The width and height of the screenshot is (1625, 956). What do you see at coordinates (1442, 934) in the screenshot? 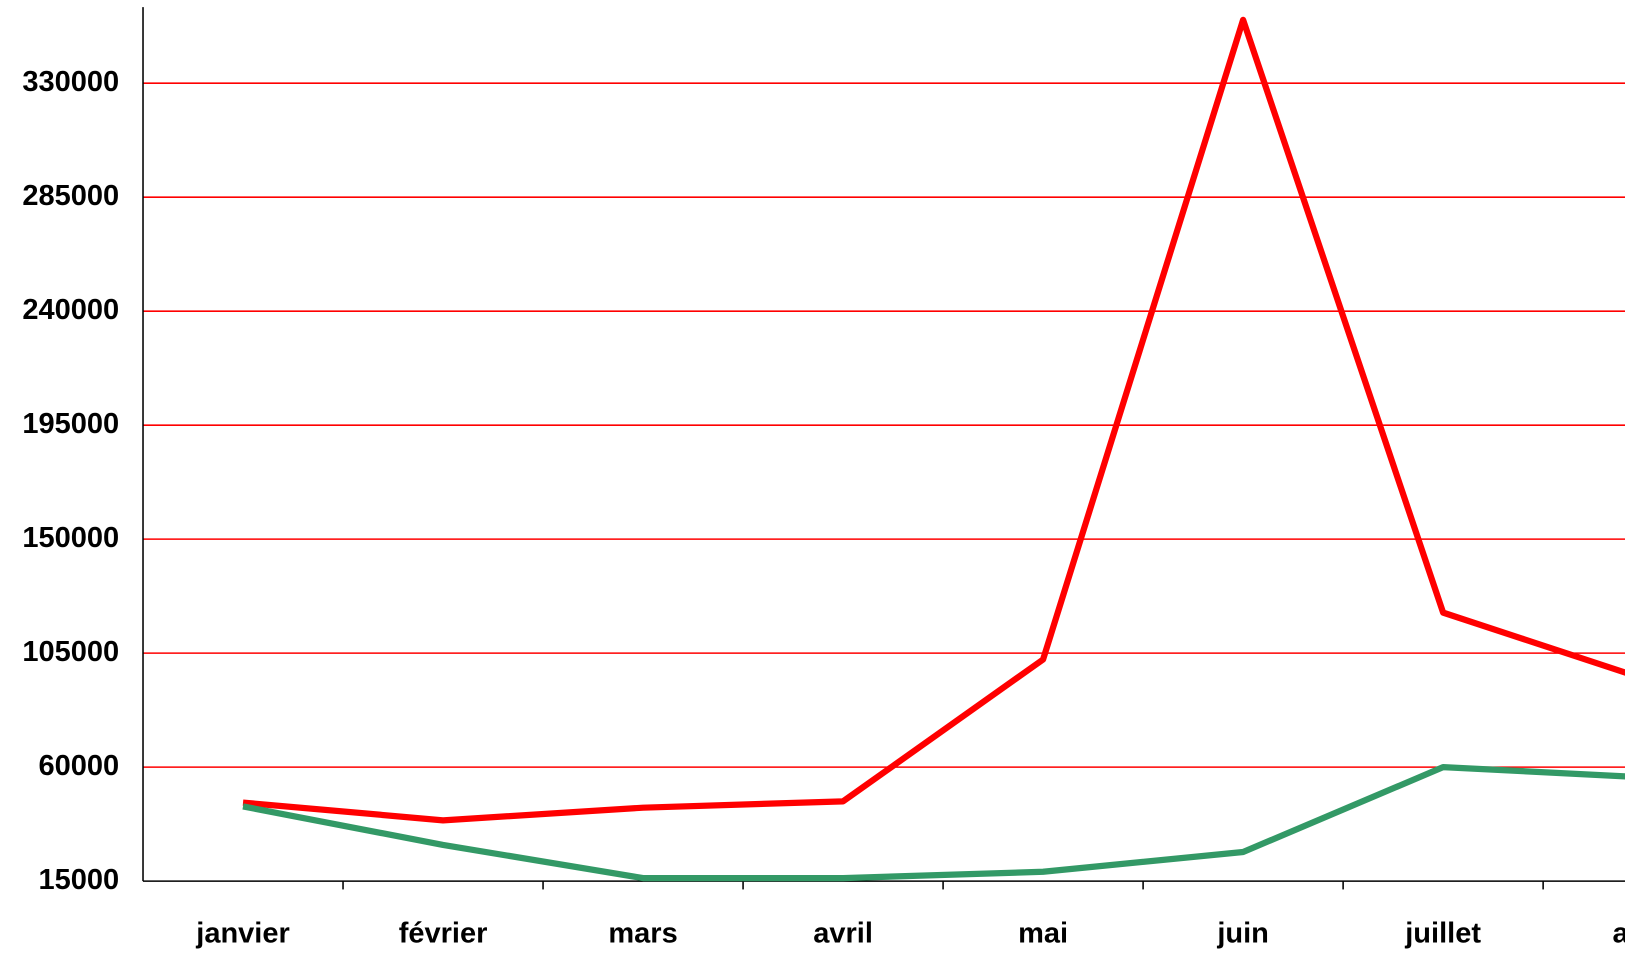
I see `x-tick-label: juillet` at bounding box center [1442, 934].